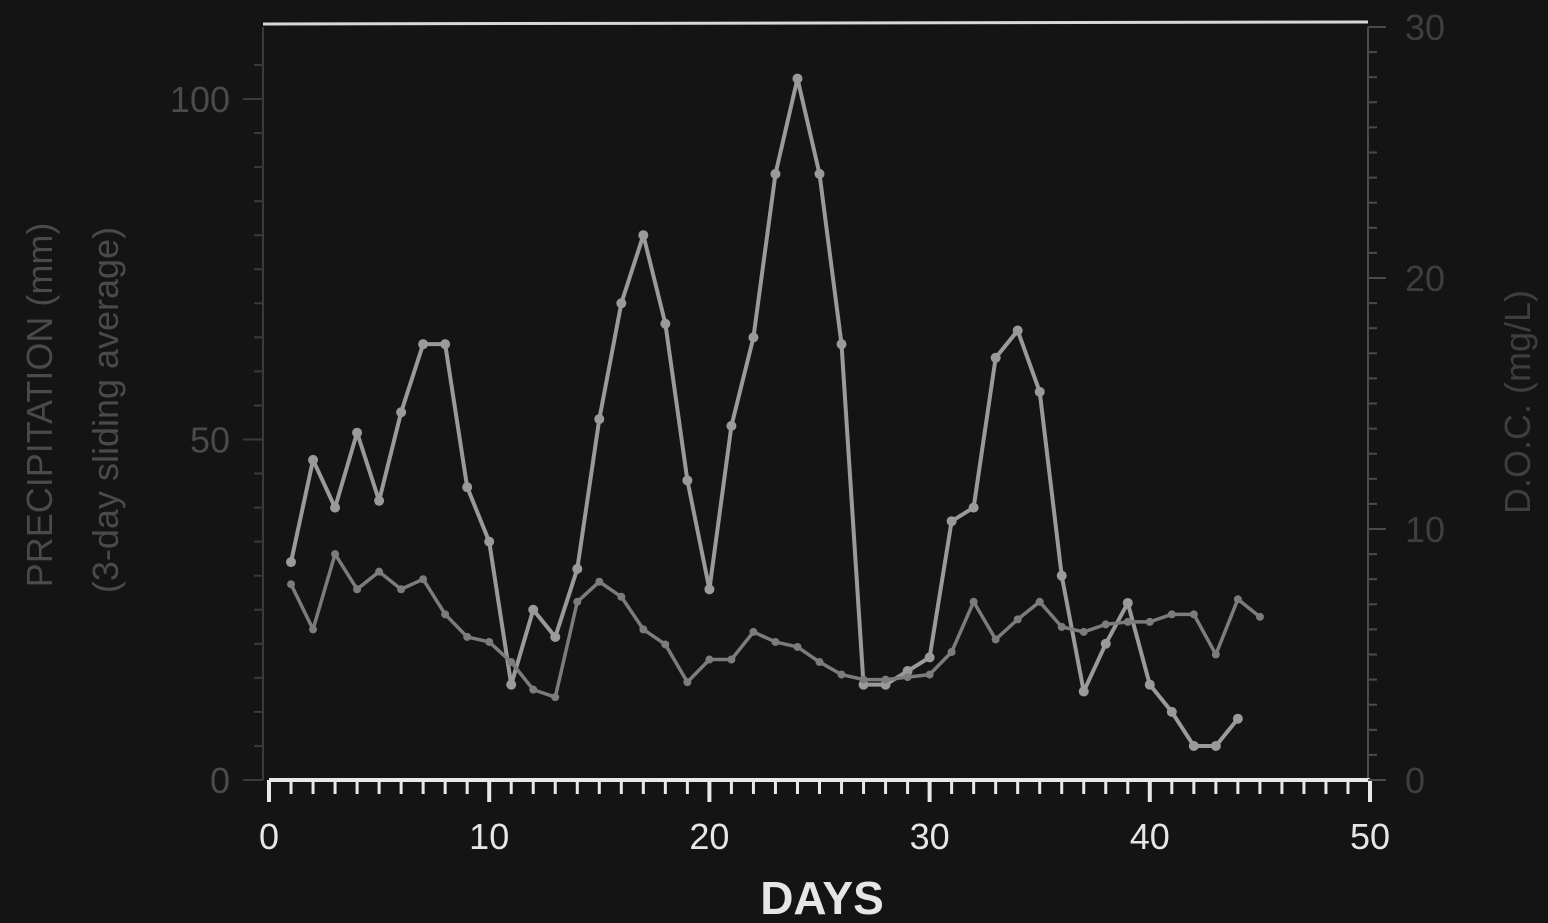  I want to click on y-axis-title-line2: (3-day sliding average), so click(105, 410).